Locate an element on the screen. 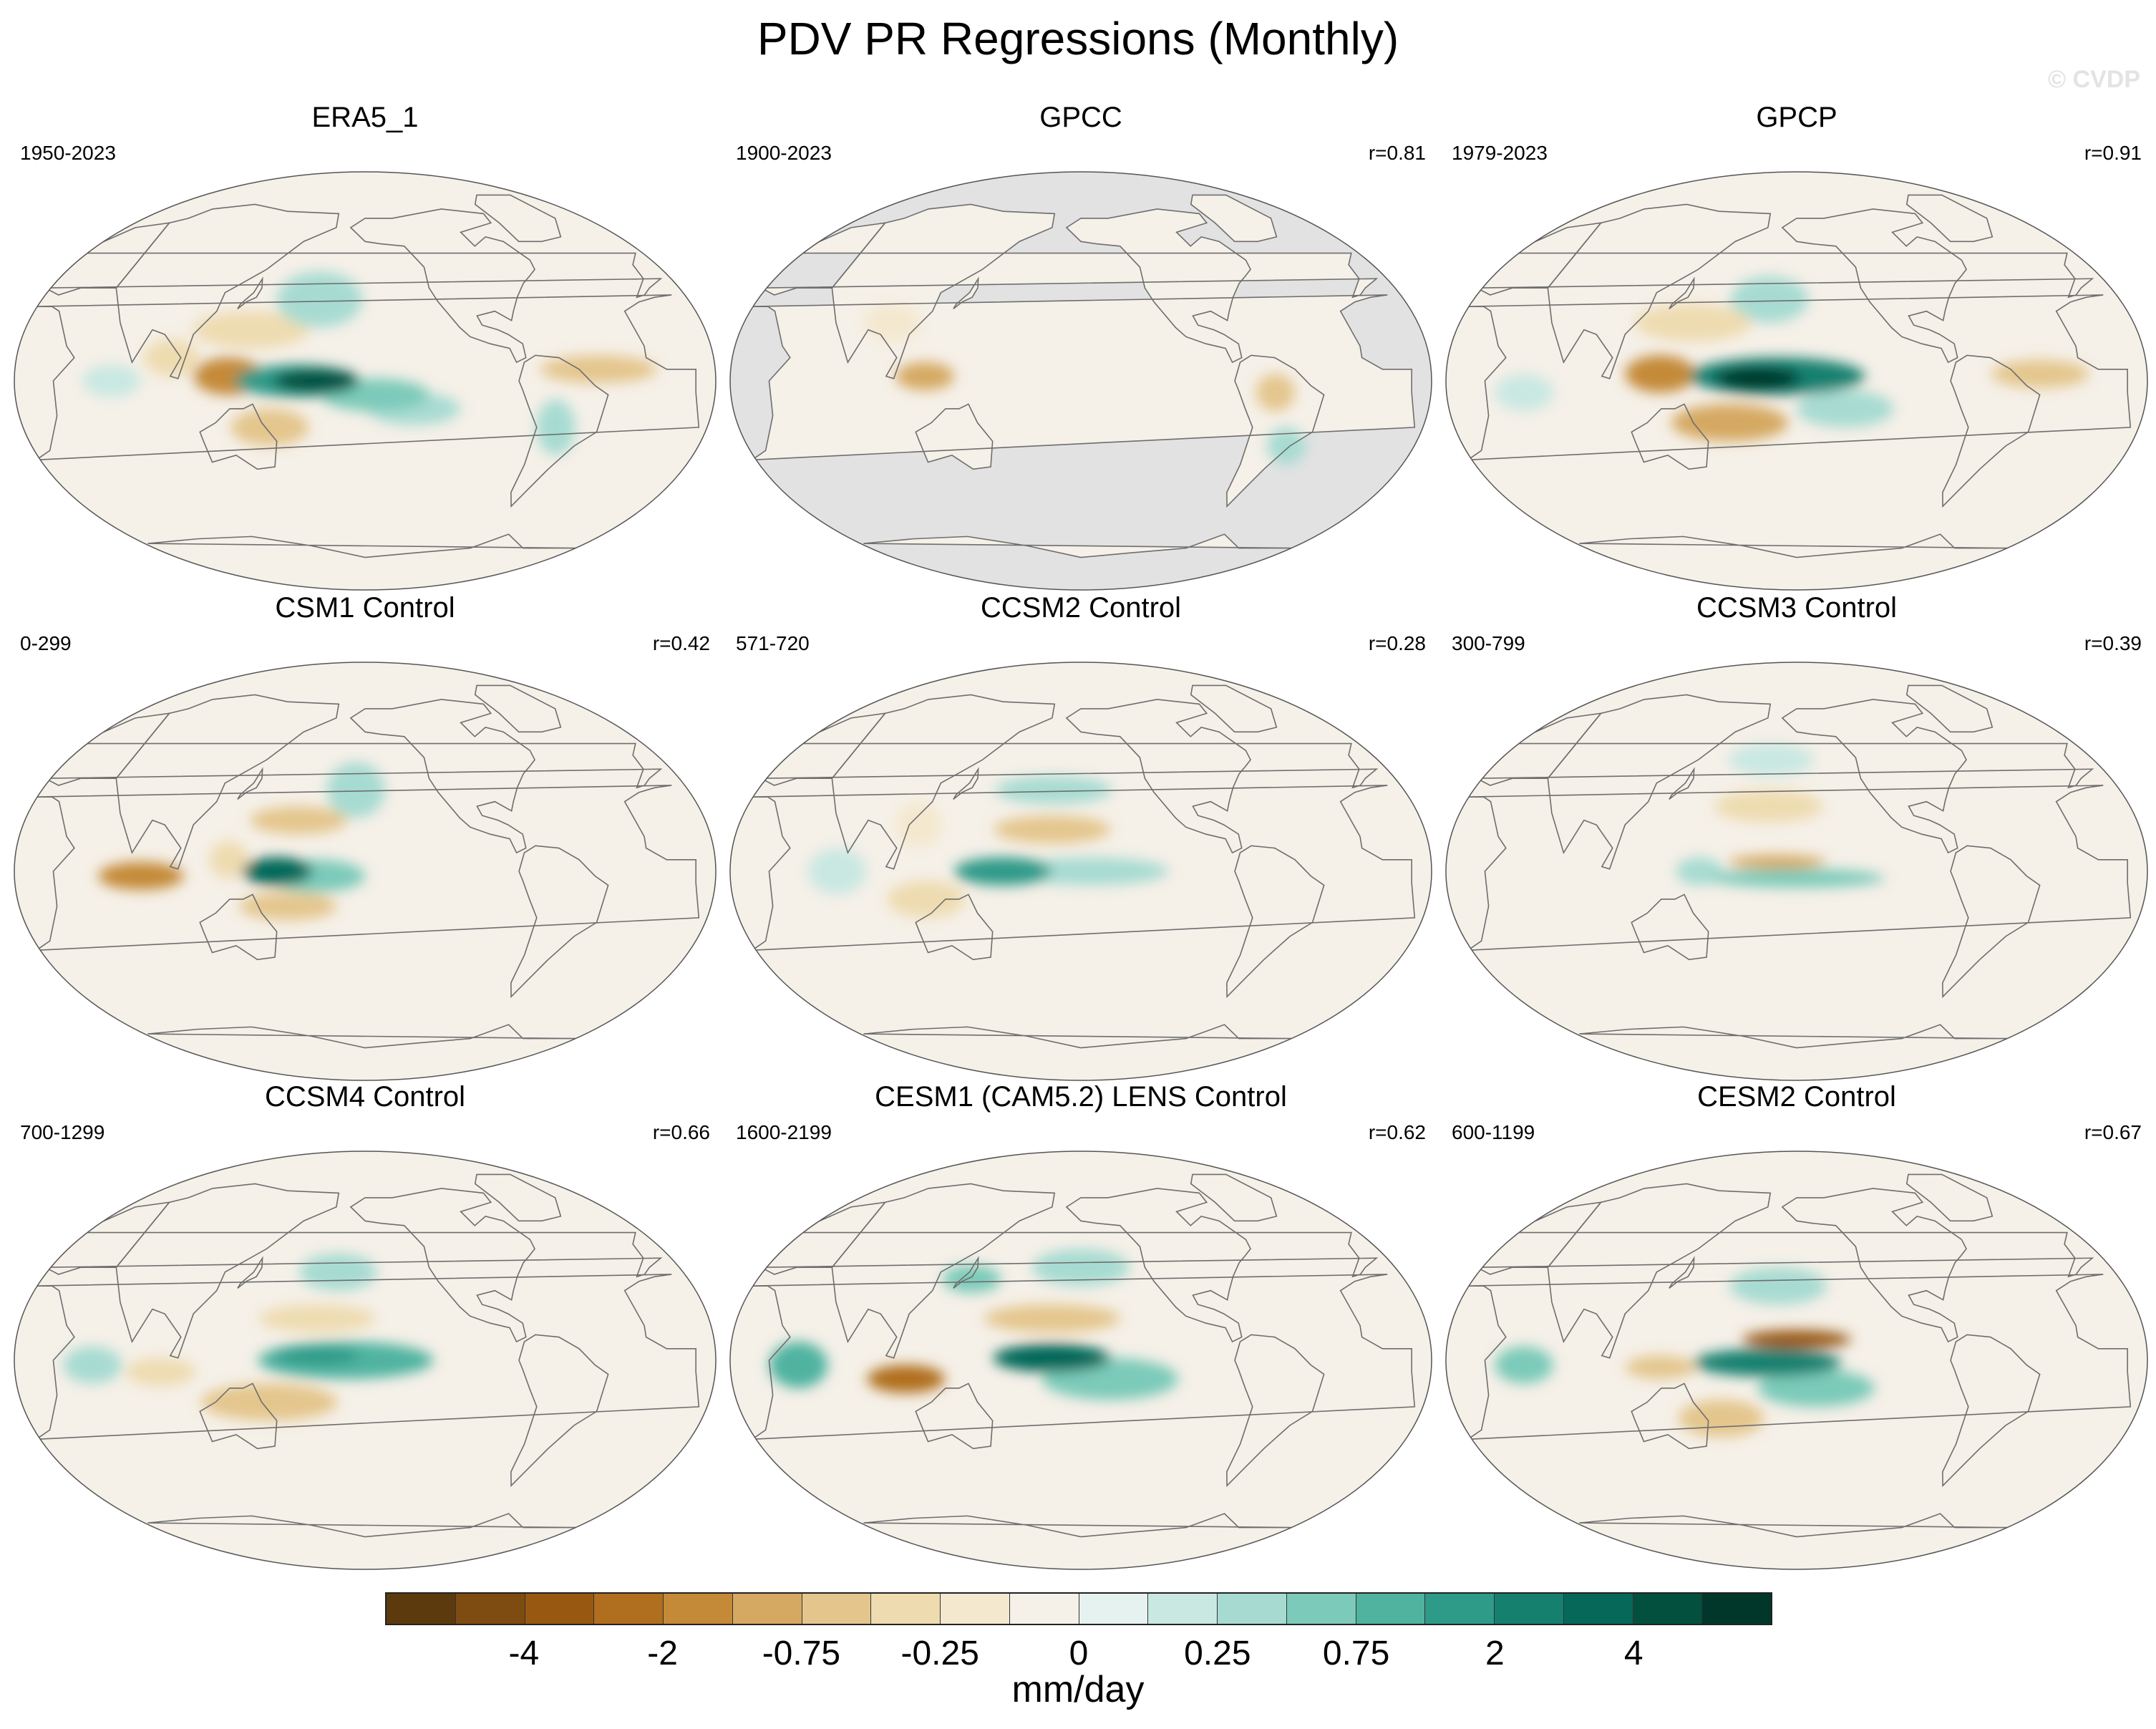 This screenshot has width=2156, height=1729. panel-correlation: r=0.62 is located at coordinates (1397, 1132).